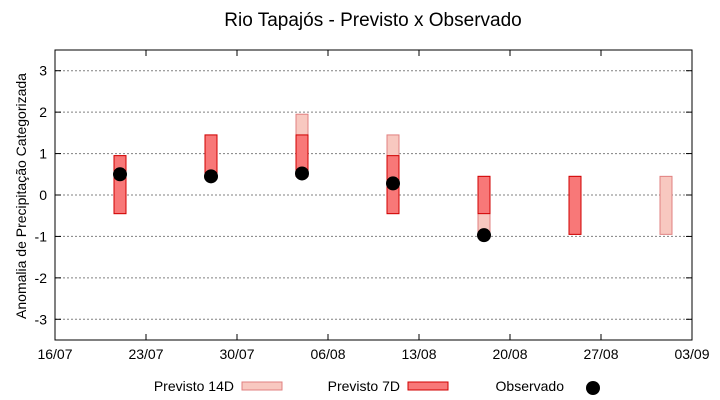  Describe the element at coordinates (43, 154) in the screenshot. I see `y-tick-label: 1` at that location.